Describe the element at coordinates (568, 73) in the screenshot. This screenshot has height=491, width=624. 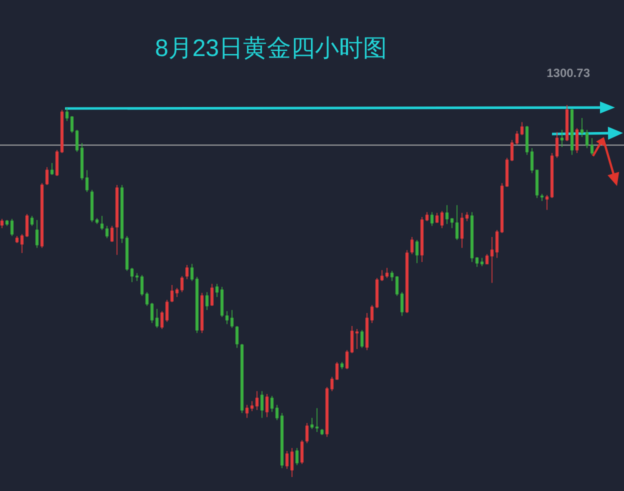
I see `annotation: 1300.73` at that location.